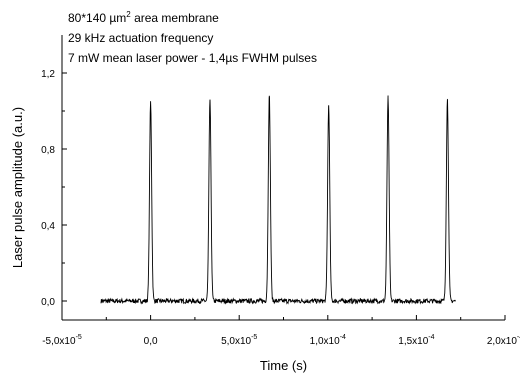 The width and height of the screenshot is (520, 378). I want to click on y-tick-label: 0,0, so click(48, 302).